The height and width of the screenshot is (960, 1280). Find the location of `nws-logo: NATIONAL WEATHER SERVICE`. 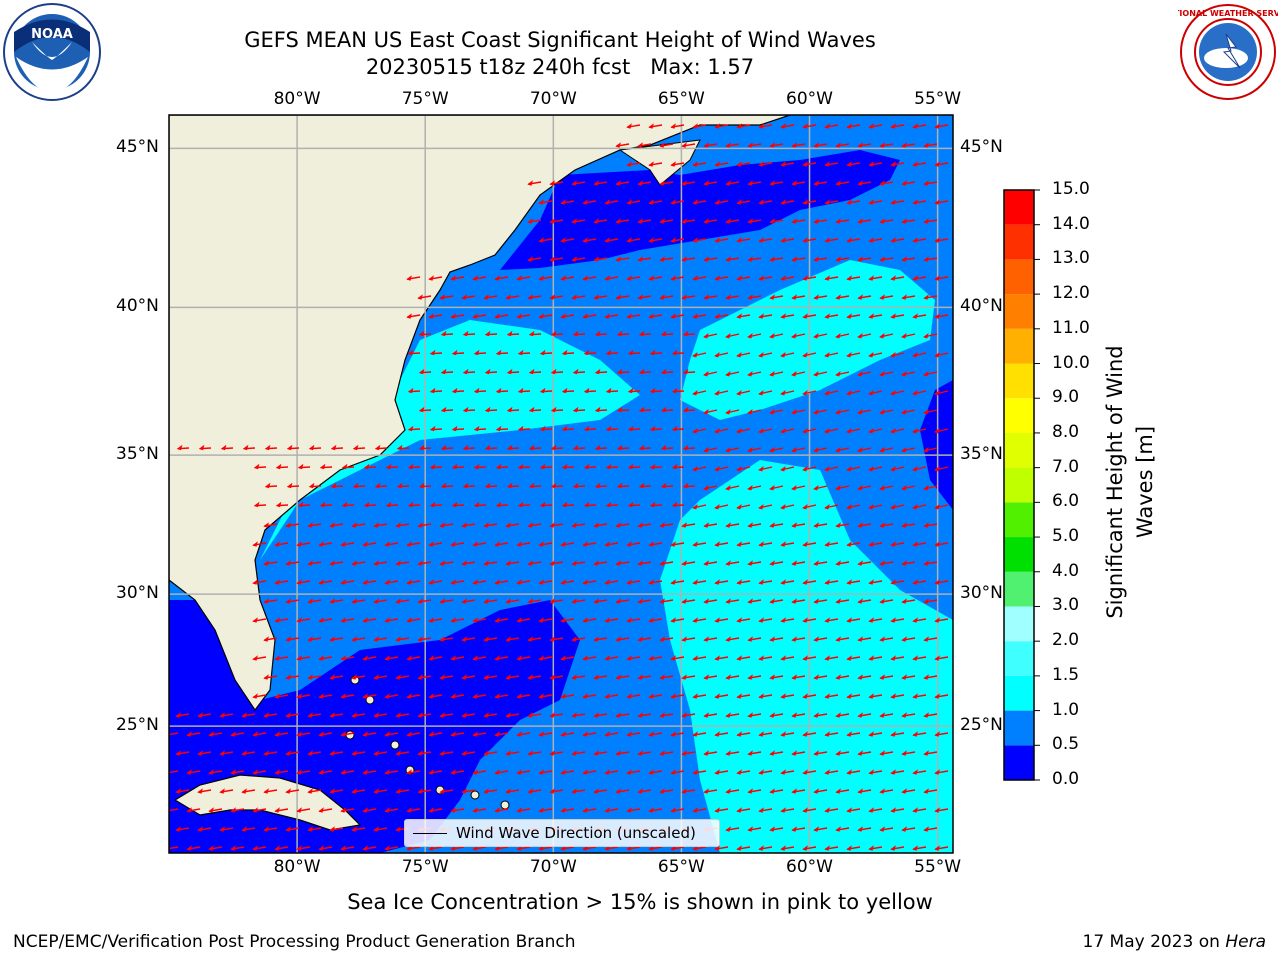

nws-logo: NATIONAL WEATHER SERVICE is located at coordinates (1228, 52).